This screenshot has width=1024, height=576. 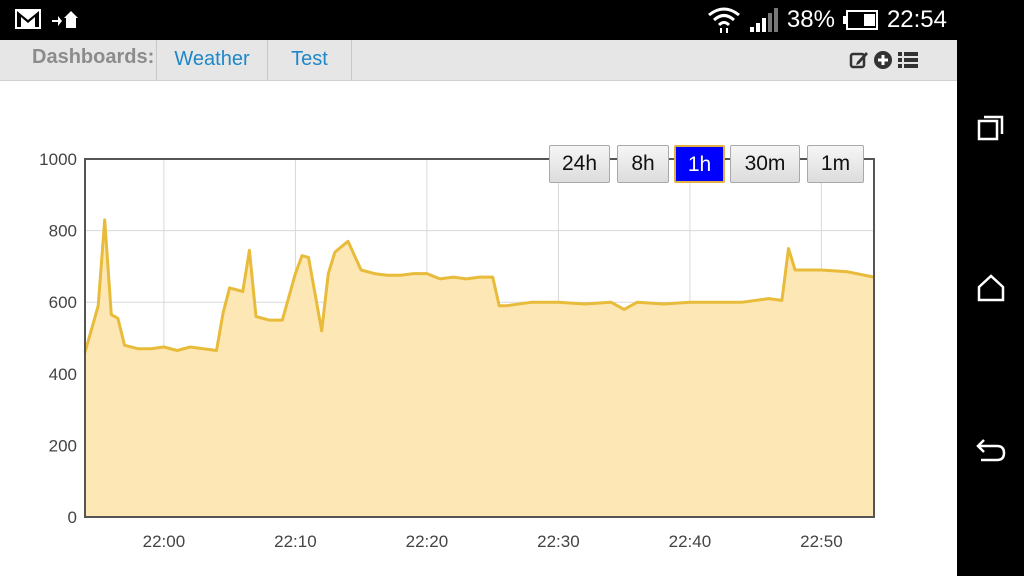 What do you see at coordinates (164, 541) in the screenshot?
I see `x-tick-label: 22:00` at bounding box center [164, 541].